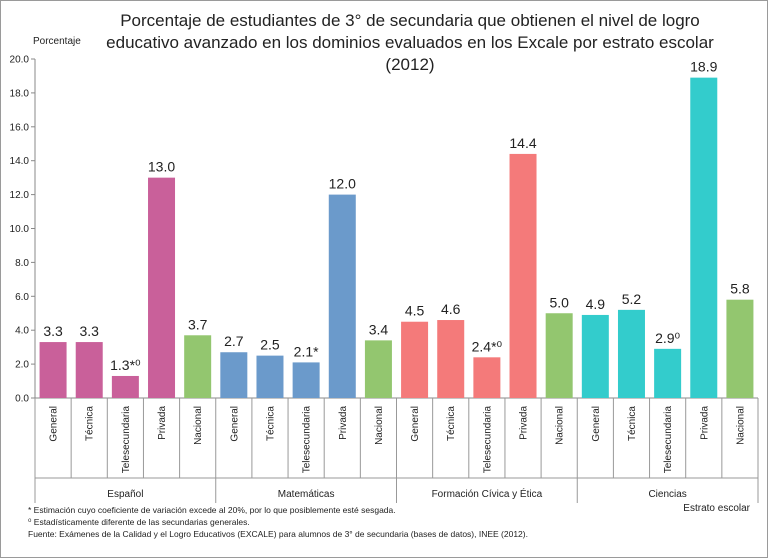 Image resolution: width=768 pixels, height=558 pixels. Describe the element at coordinates (415, 311) in the screenshot. I see `data-label: 4.5` at that location.